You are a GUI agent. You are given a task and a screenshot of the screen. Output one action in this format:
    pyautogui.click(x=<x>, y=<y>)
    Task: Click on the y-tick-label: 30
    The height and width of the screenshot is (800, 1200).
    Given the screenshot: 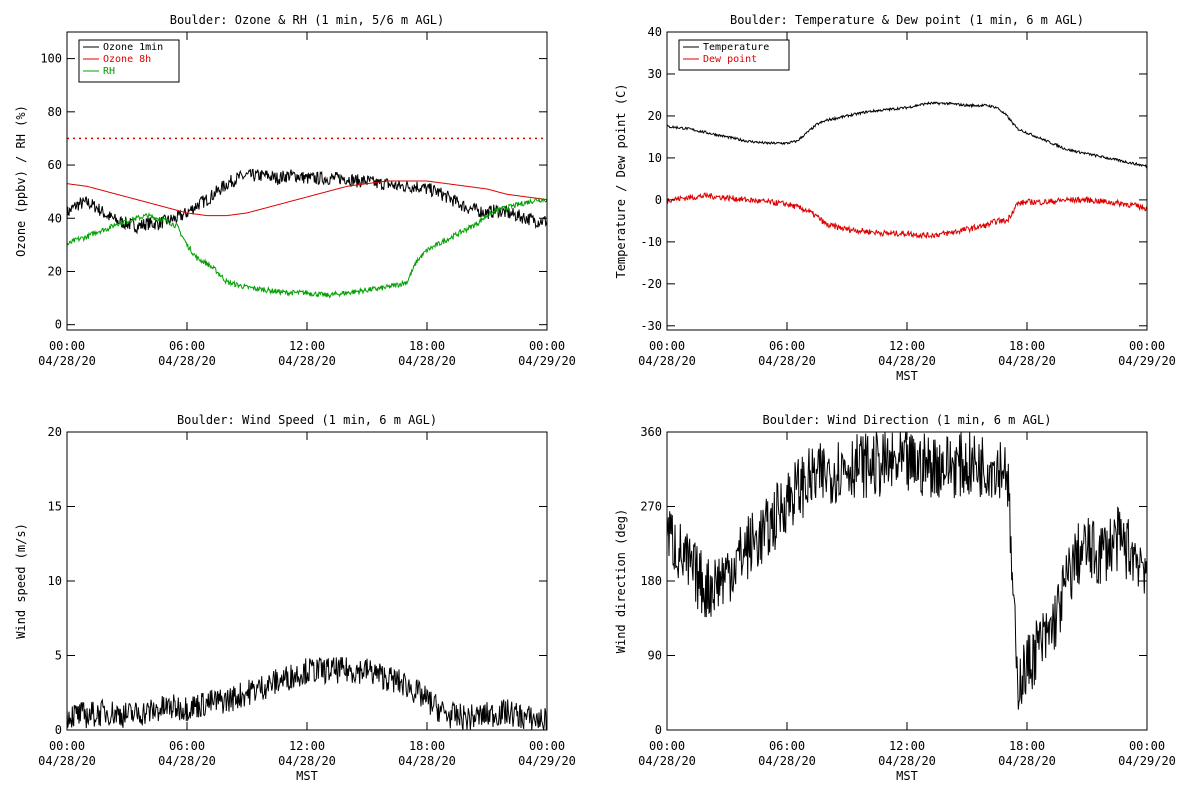 What is the action you would take?
    pyautogui.click(x=655, y=74)
    